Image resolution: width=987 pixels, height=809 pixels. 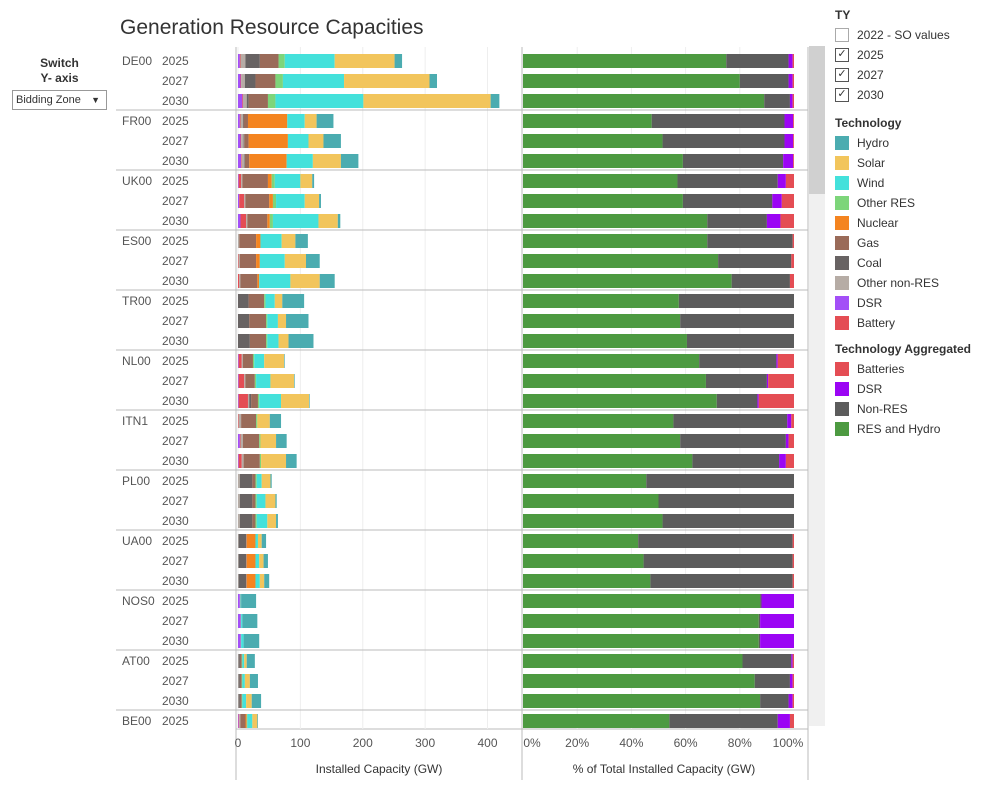 I want to click on checkbox-icon, so click(x=842, y=35).